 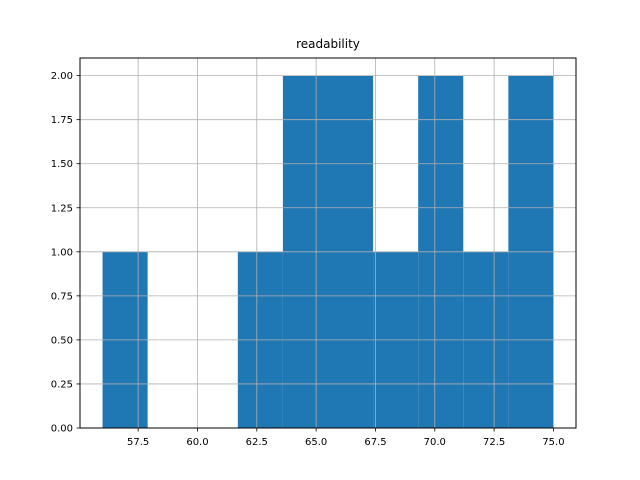 What do you see at coordinates (346, 438) in the screenshot?
I see `x-axis-ticks: 57.5 60.0 62.5 65.0 67.5 70.0 72.5 75.0` at bounding box center [346, 438].